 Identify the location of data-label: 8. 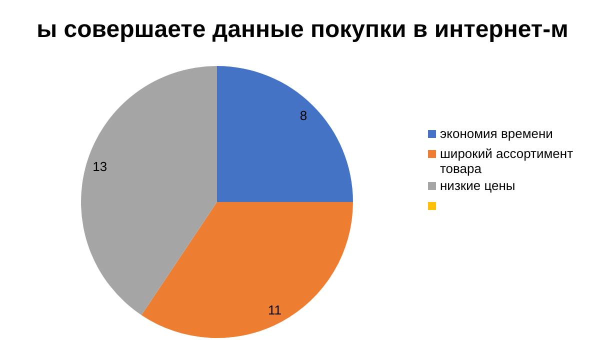
(304, 115).